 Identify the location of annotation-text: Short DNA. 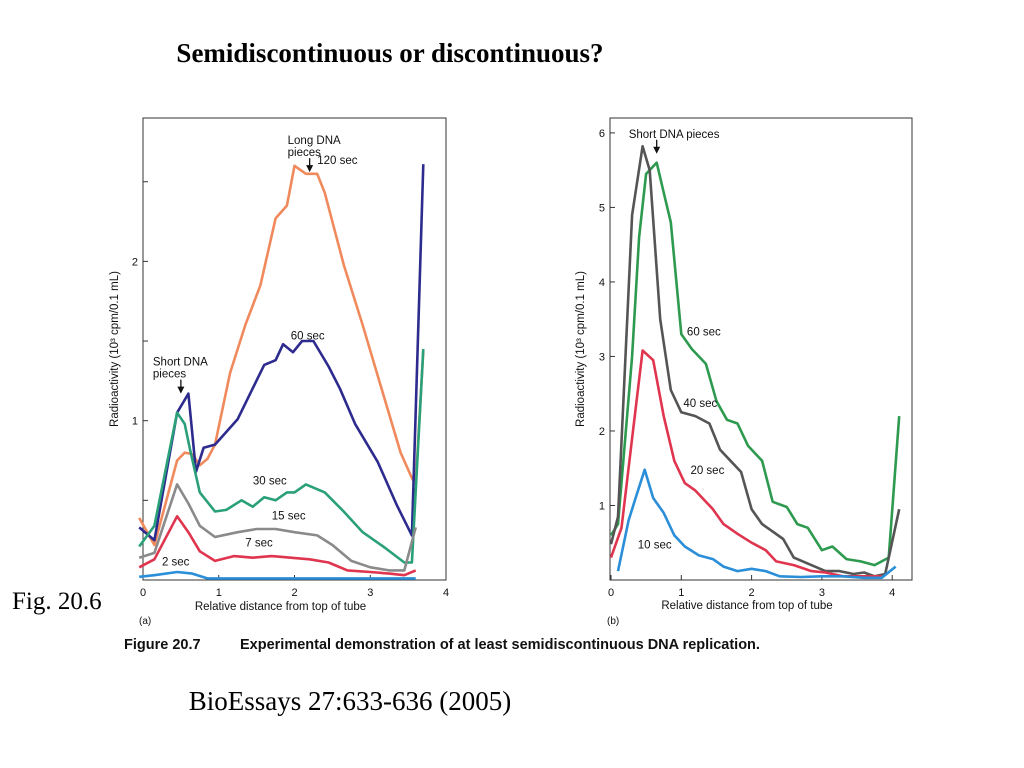
(180, 363).